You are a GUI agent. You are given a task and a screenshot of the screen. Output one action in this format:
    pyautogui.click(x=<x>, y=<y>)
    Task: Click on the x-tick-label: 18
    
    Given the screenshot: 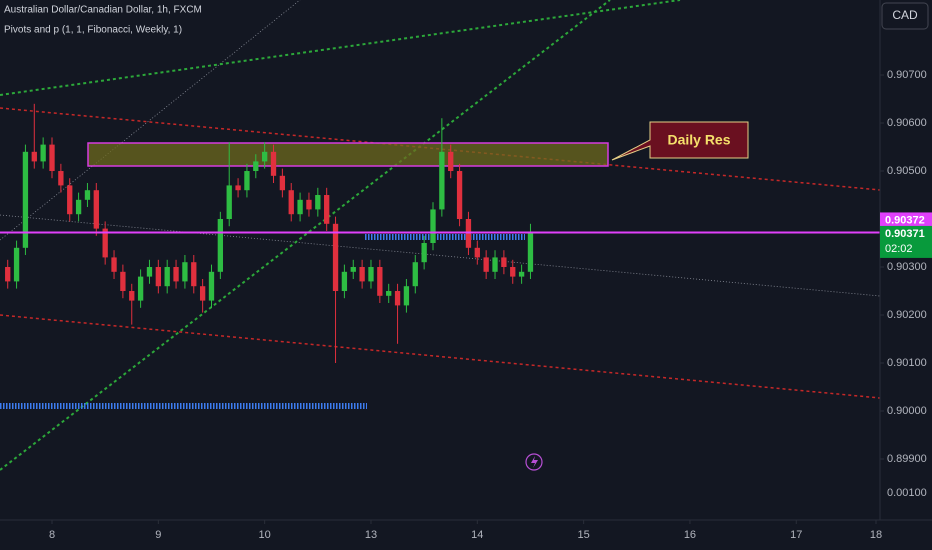 What is the action you would take?
    pyautogui.click(x=876, y=535)
    